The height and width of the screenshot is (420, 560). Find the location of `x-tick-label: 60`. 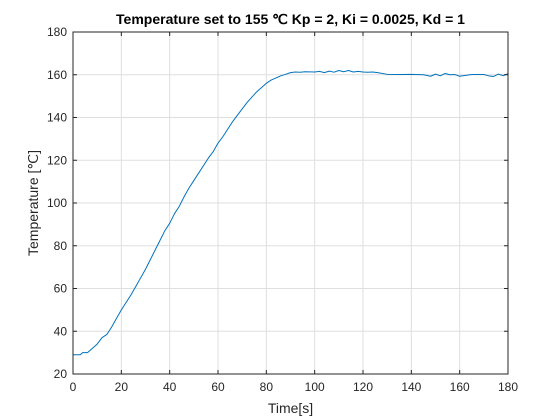

x-tick-label: 60 is located at coordinates (218, 387).